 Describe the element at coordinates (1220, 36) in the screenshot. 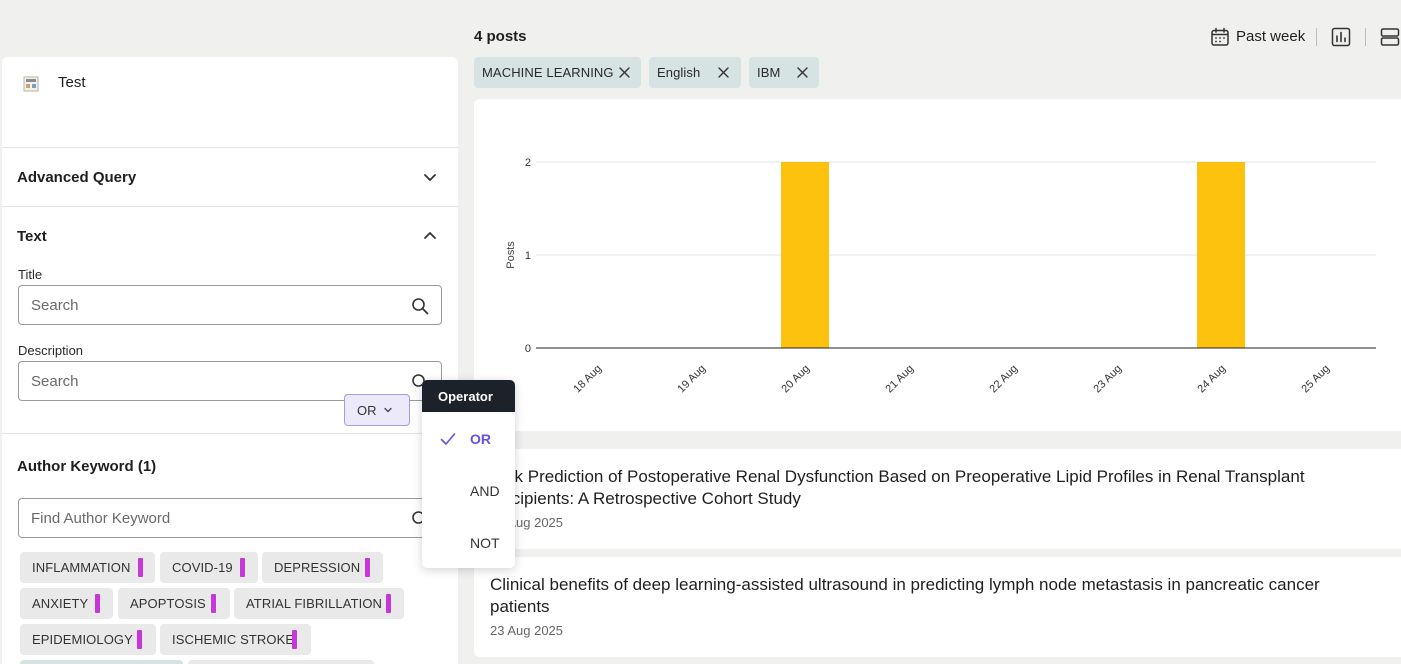

I see `calendar-icon` at that location.